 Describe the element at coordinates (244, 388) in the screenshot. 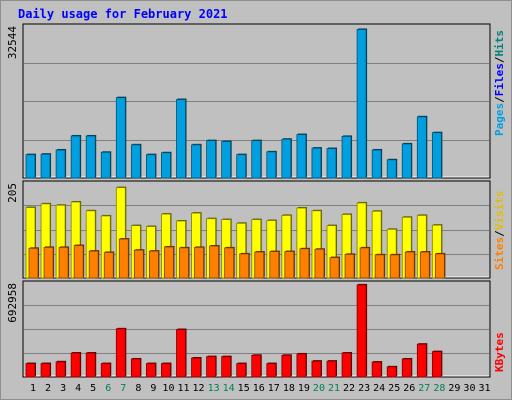

I see `day-label: 15` at that location.